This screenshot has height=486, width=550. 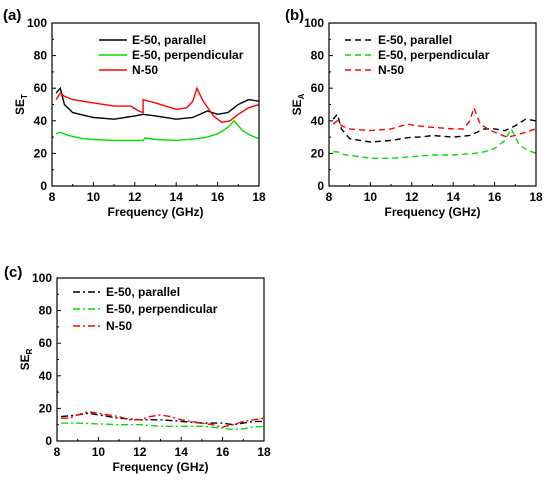 I want to click on panel-label: (c), so click(x=13, y=272).